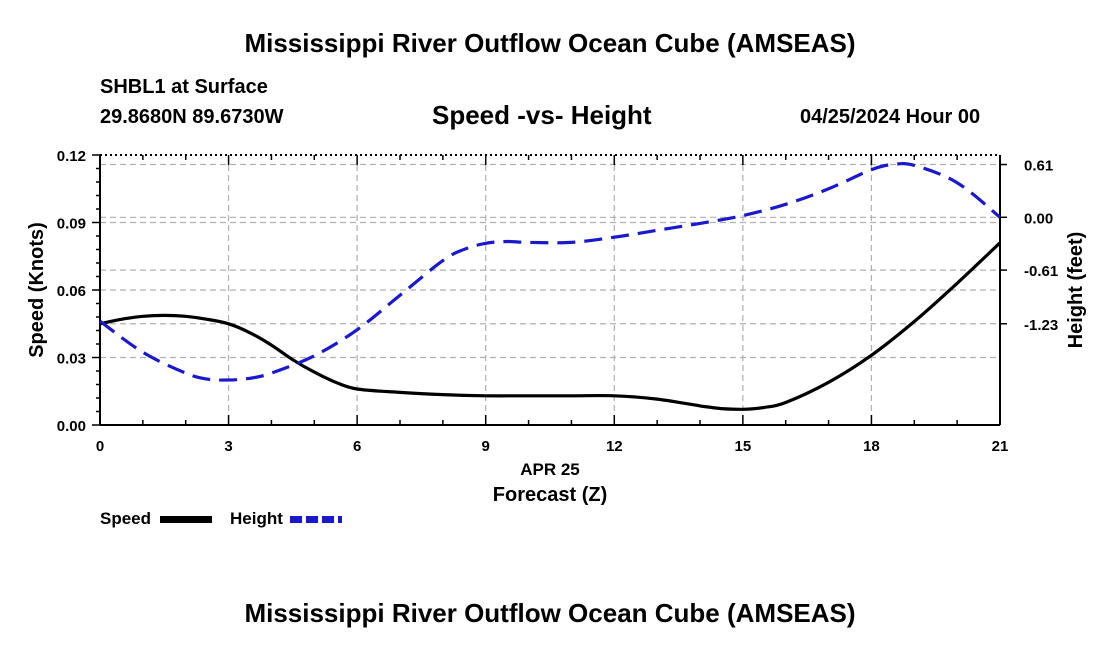 Image resolution: width=1100 pixels, height=650 pixels. Describe the element at coordinates (1038, 166) in the screenshot. I see `y2-tick-label: 0.61` at that location.